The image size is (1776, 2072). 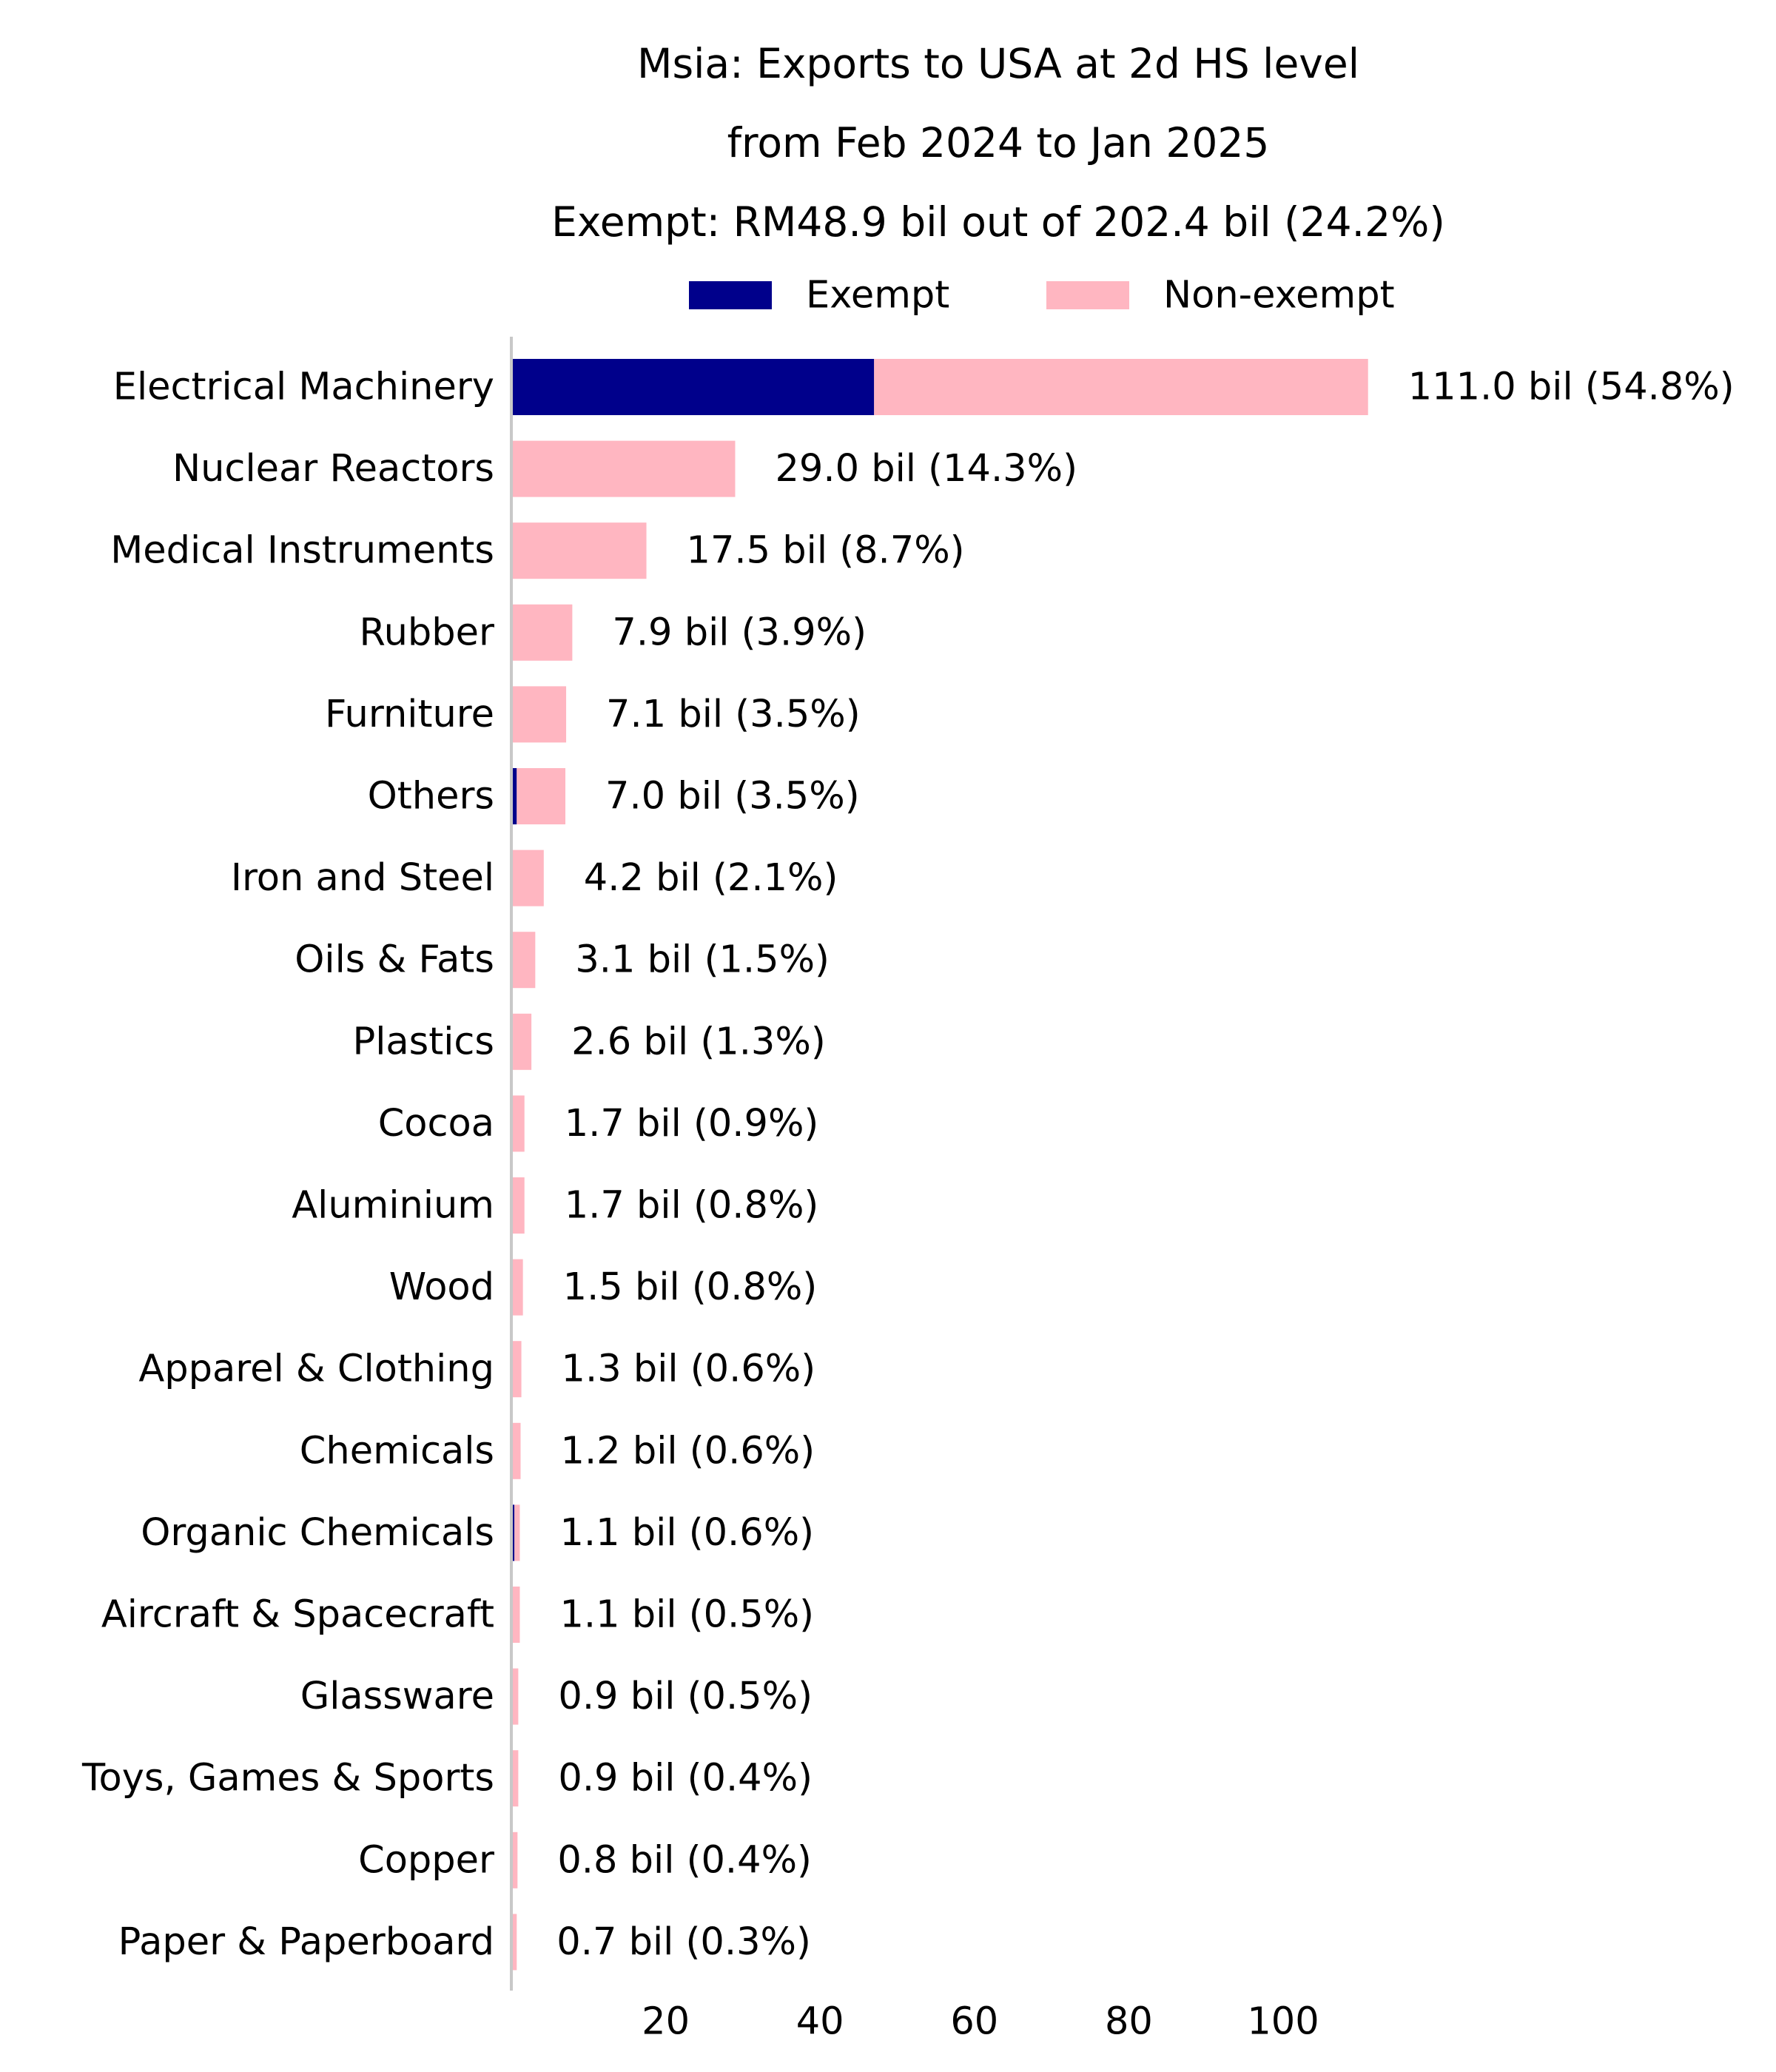 I want to click on data-label: 2.6 bil (1.3%), so click(x=698, y=1041).